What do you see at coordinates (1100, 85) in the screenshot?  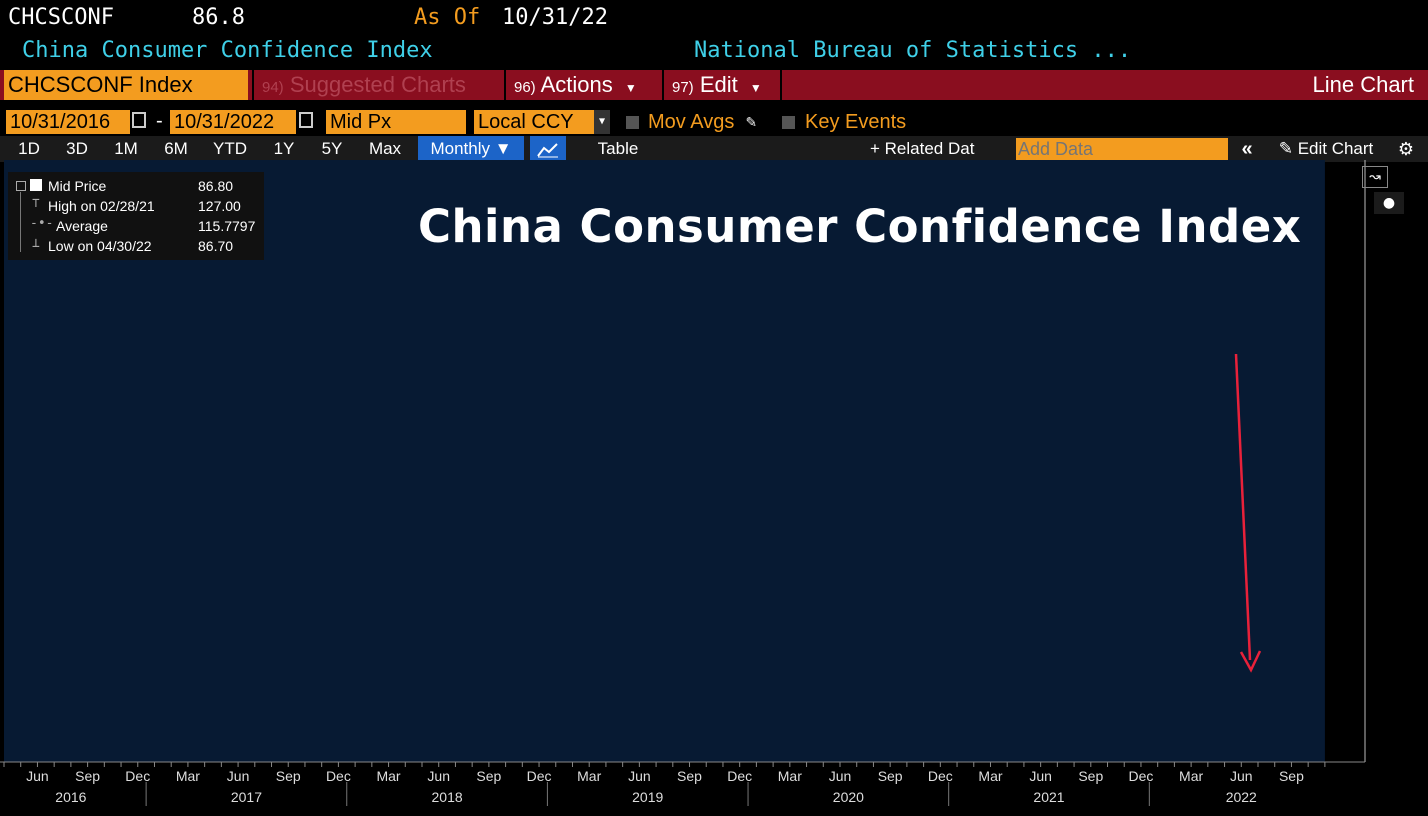 I see `chart-type-label: Line Chart` at bounding box center [1100, 85].